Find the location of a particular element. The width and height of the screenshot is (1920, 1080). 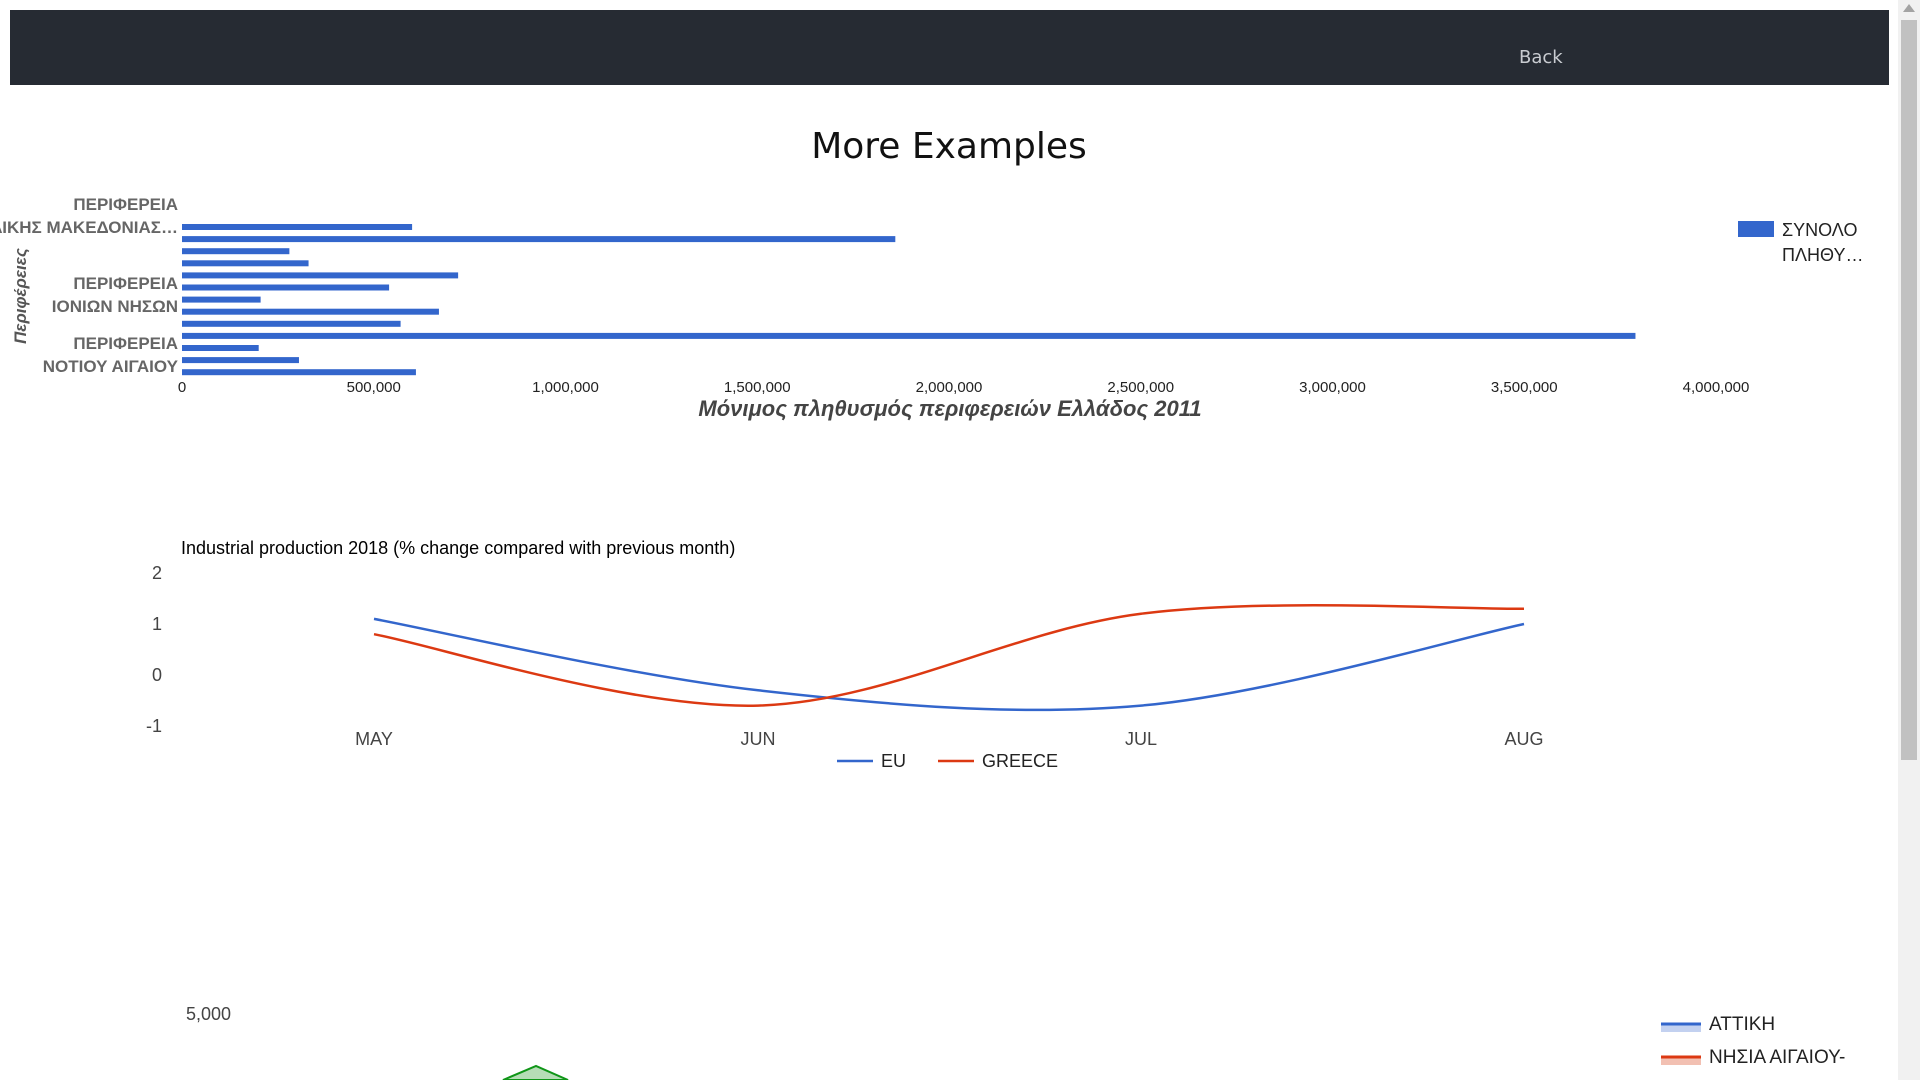

navbar: Back is located at coordinates (949, 47).